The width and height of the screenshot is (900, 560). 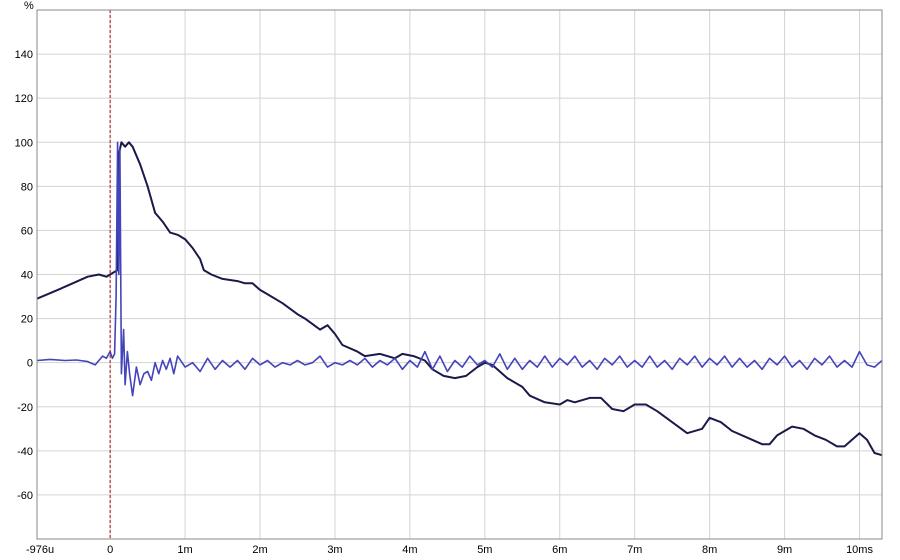 What do you see at coordinates (259, 550) in the screenshot?
I see `x-tick-label: 2m` at bounding box center [259, 550].